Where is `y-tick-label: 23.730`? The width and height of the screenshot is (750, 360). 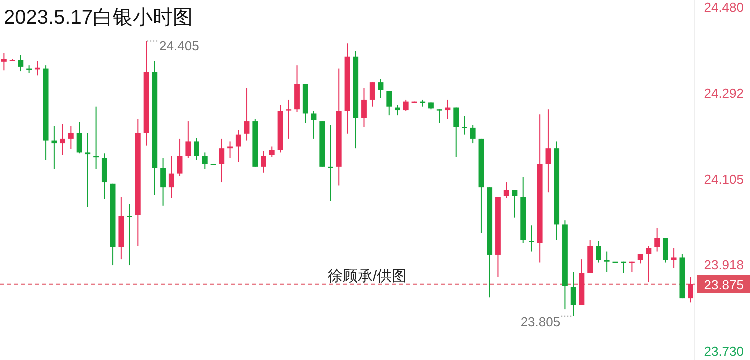 y-tick-label: 23.730 is located at coordinates (724, 351).